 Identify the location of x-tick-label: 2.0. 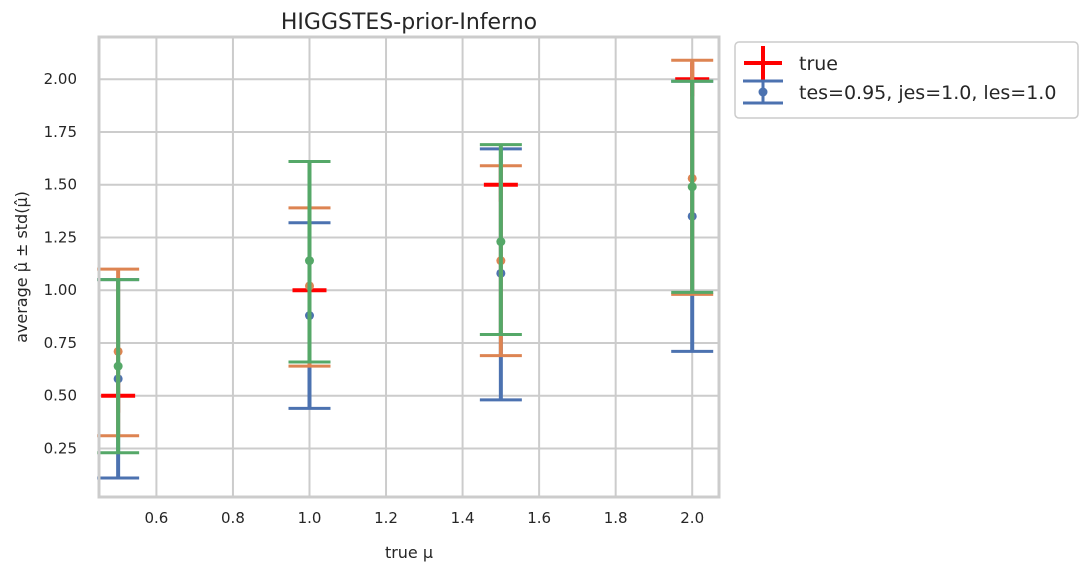
(692, 518).